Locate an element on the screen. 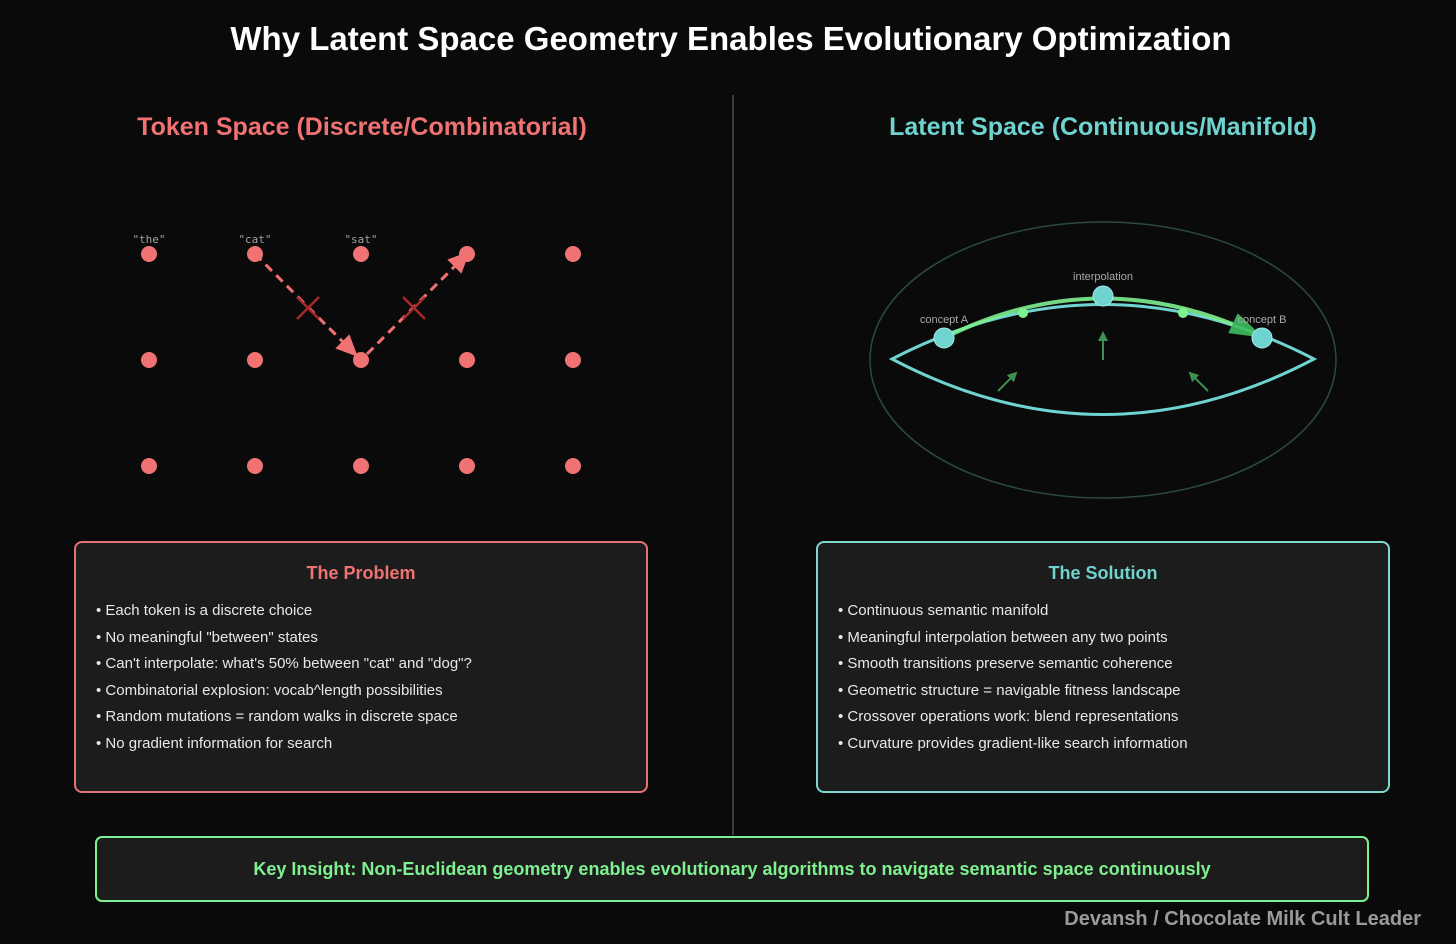  jump-arrow-up is located at coordinates (417, 303).